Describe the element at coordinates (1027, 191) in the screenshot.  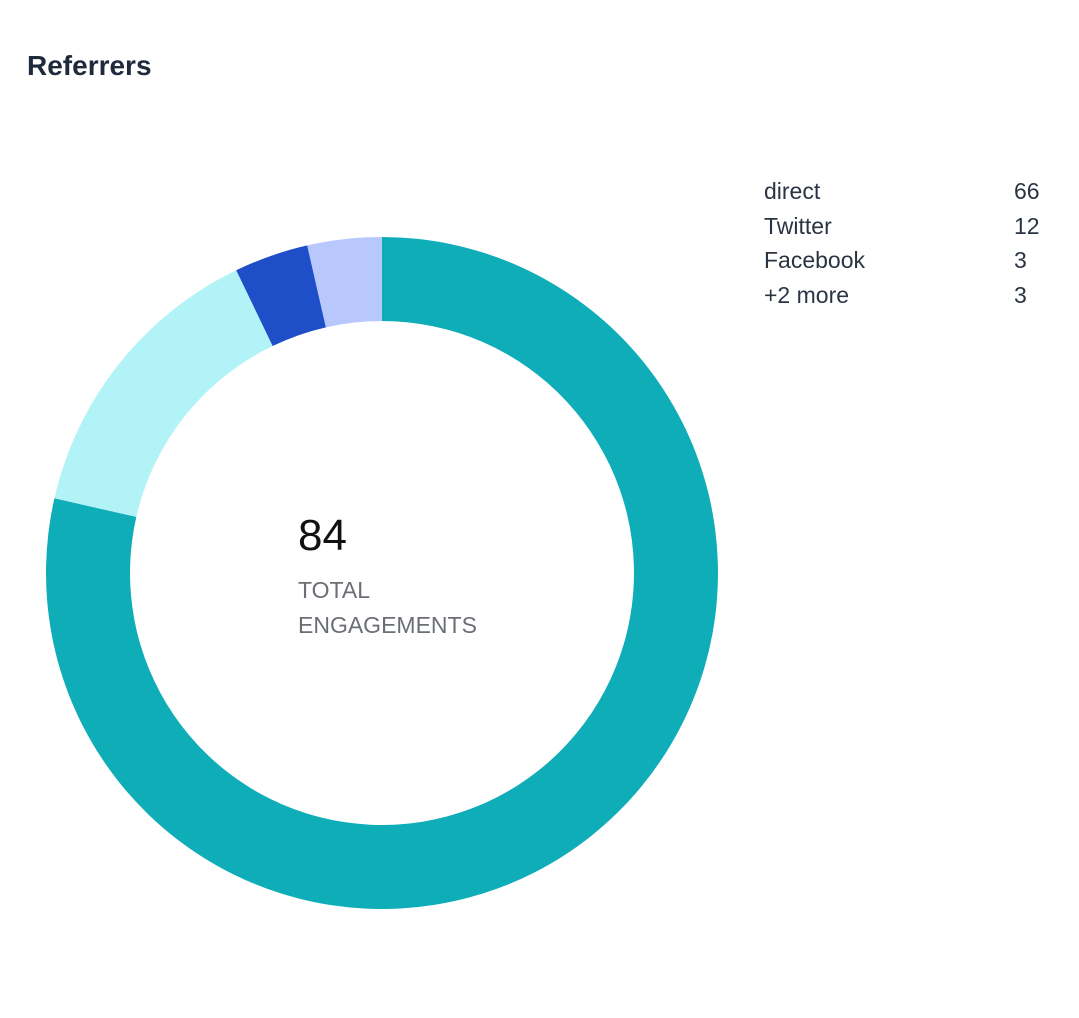
I see `legend-value: 66` at that location.